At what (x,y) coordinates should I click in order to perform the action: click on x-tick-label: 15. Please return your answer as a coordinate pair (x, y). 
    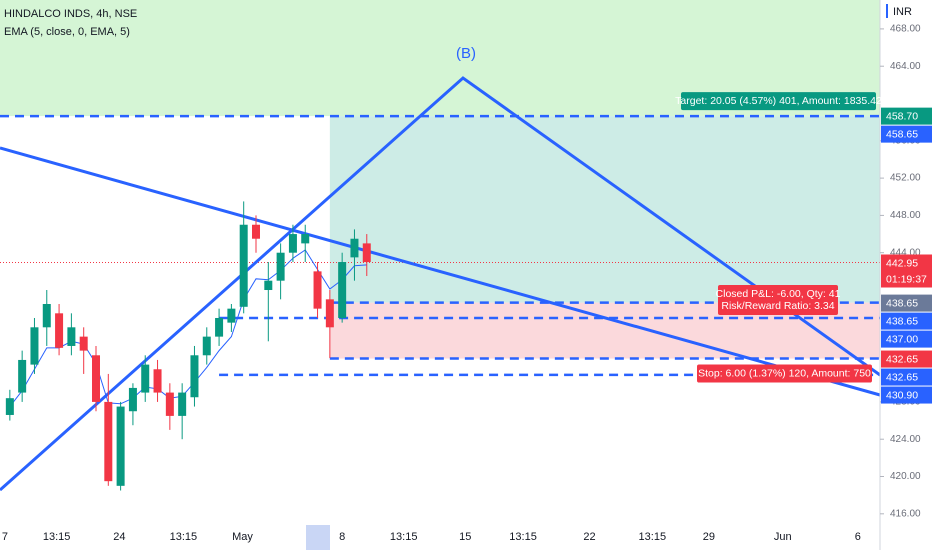
    Looking at the image, I should click on (465, 537).